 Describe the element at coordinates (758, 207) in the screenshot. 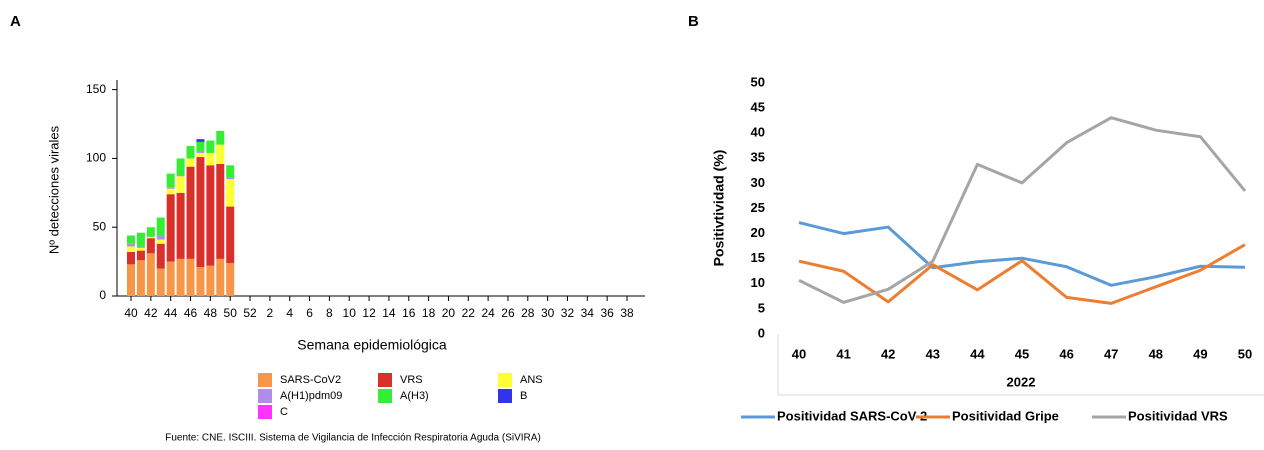

I see `y-tick-label: 25` at that location.